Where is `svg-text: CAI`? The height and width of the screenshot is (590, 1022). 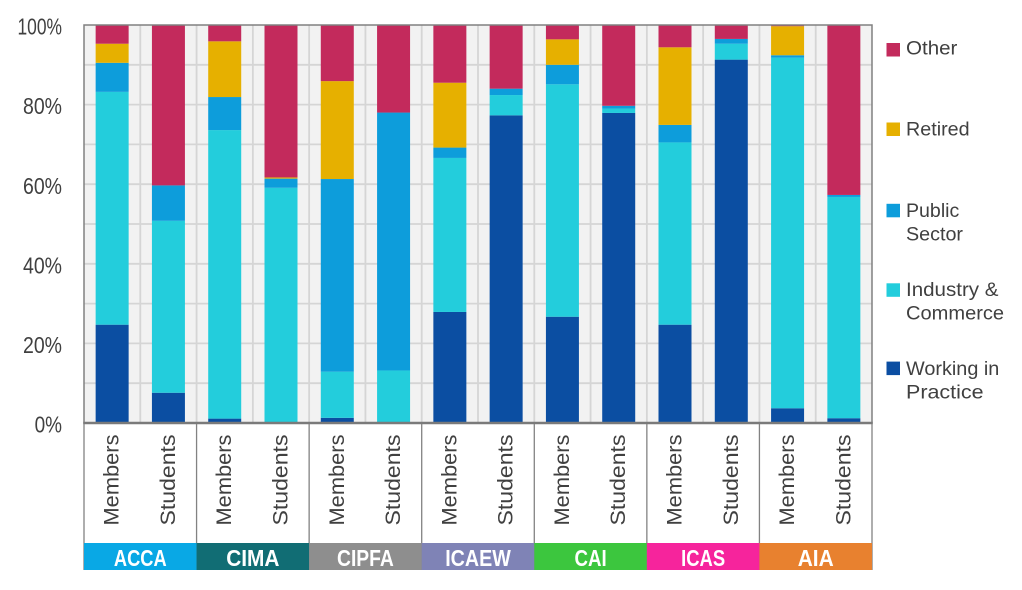
svg-text: CAI is located at coordinates (590, 558).